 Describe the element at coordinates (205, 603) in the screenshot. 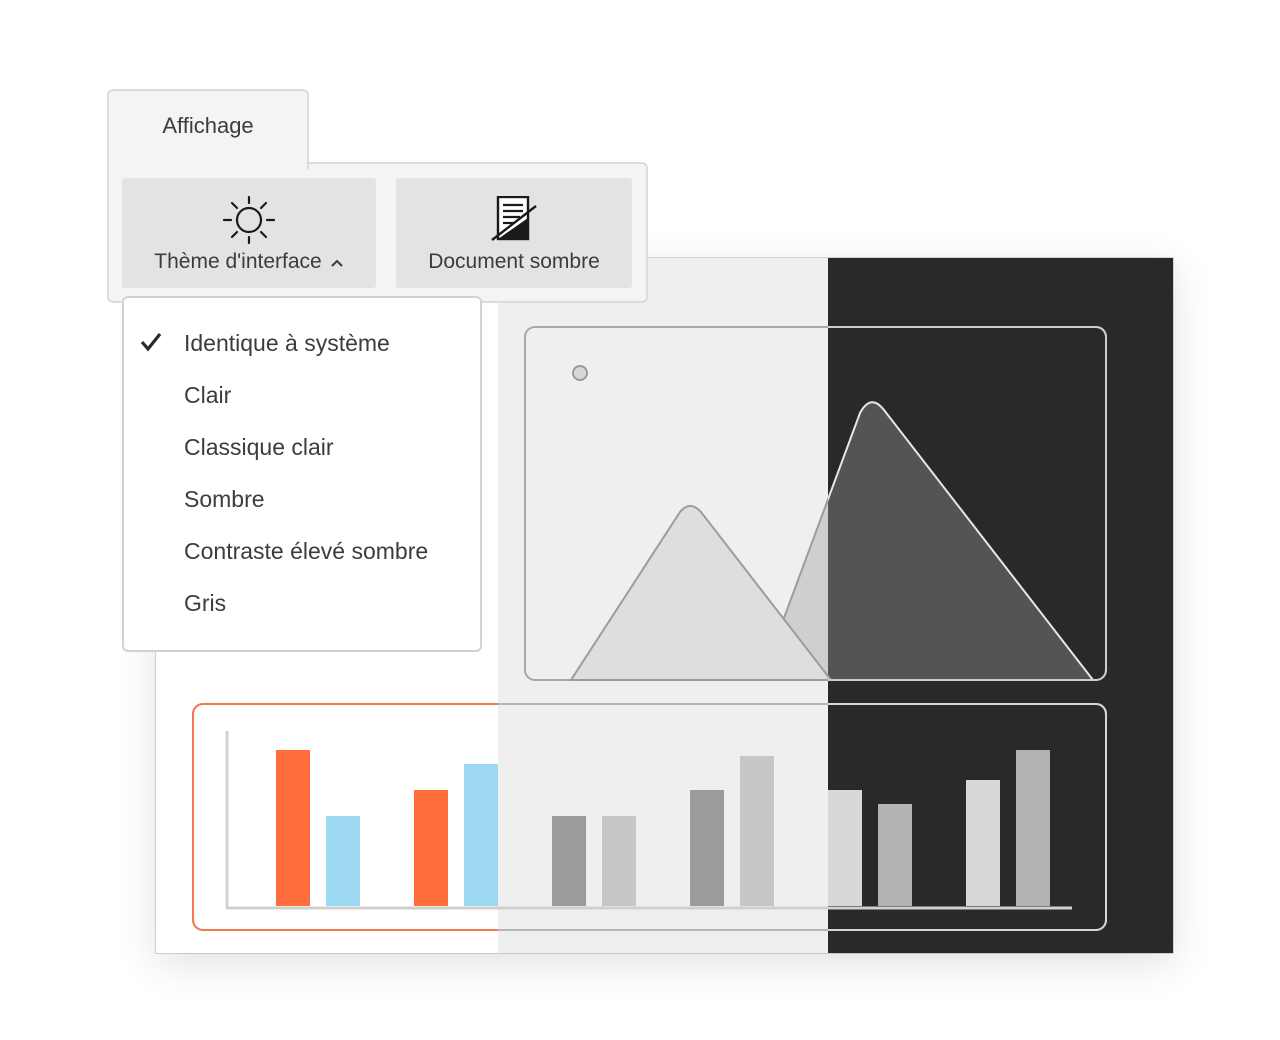

I see `menu-item-label: Gris` at that location.